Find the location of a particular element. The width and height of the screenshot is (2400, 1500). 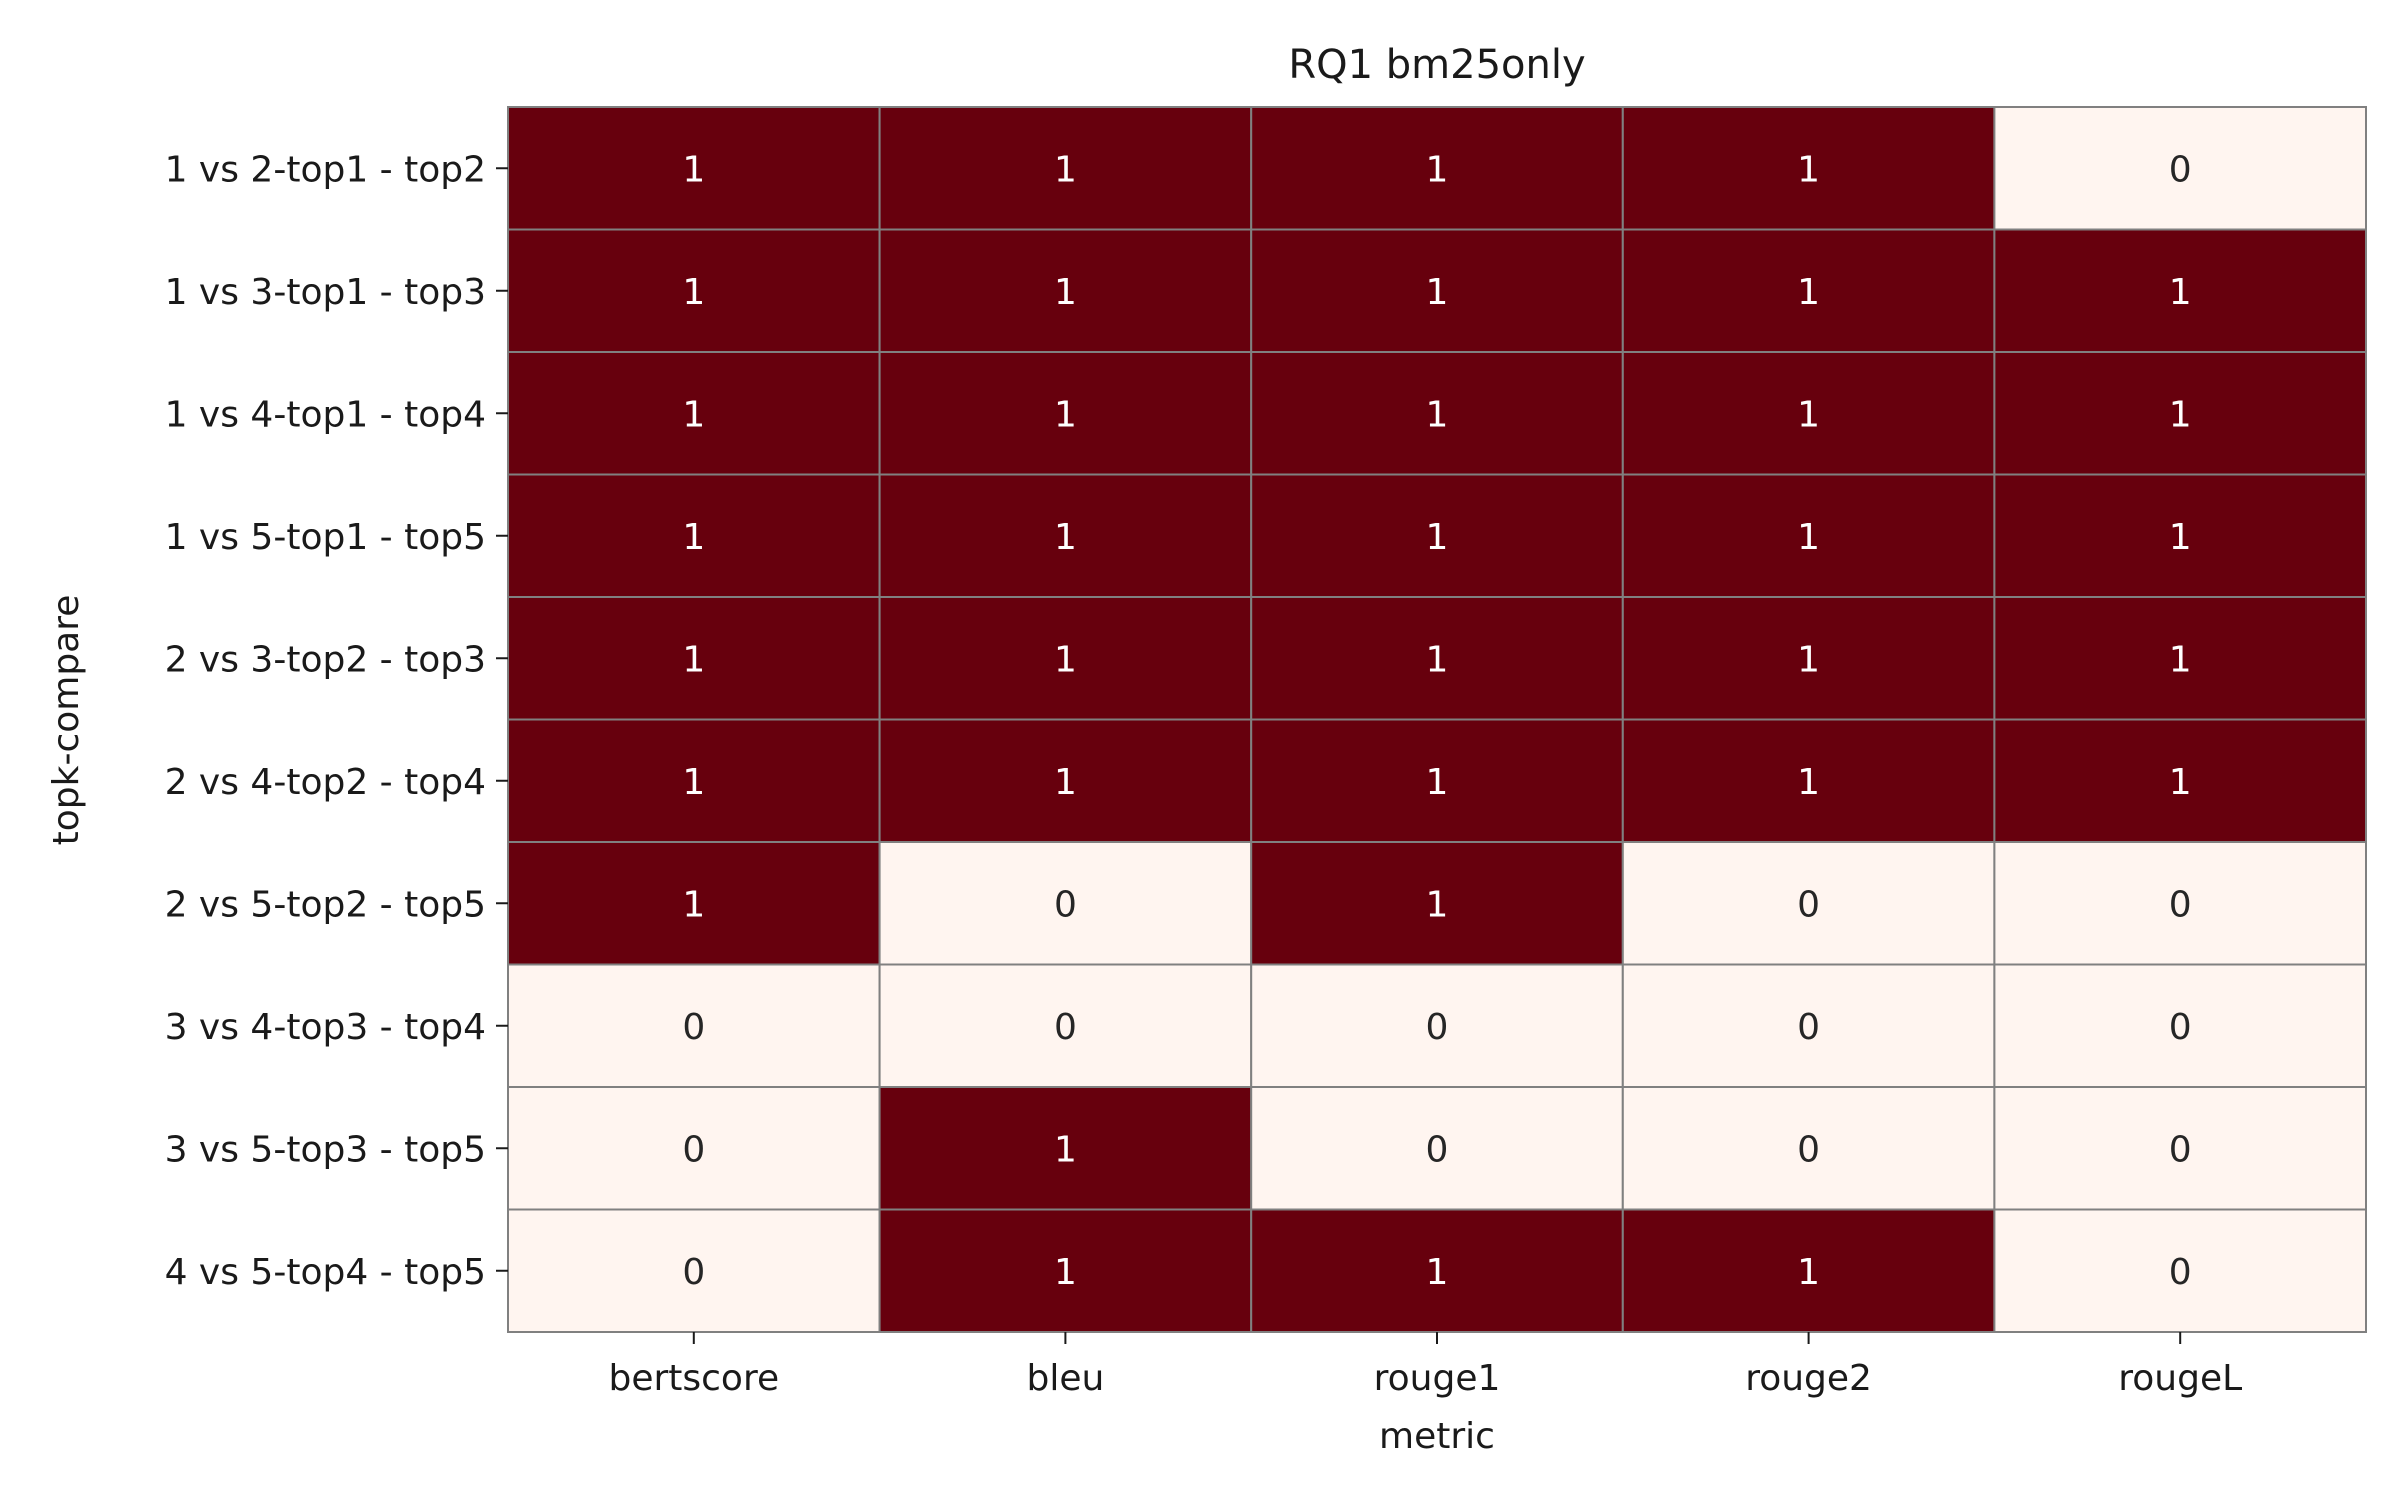

y-tick-label: 2 vs 3-top2 - top3 is located at coordinates (325, 659).